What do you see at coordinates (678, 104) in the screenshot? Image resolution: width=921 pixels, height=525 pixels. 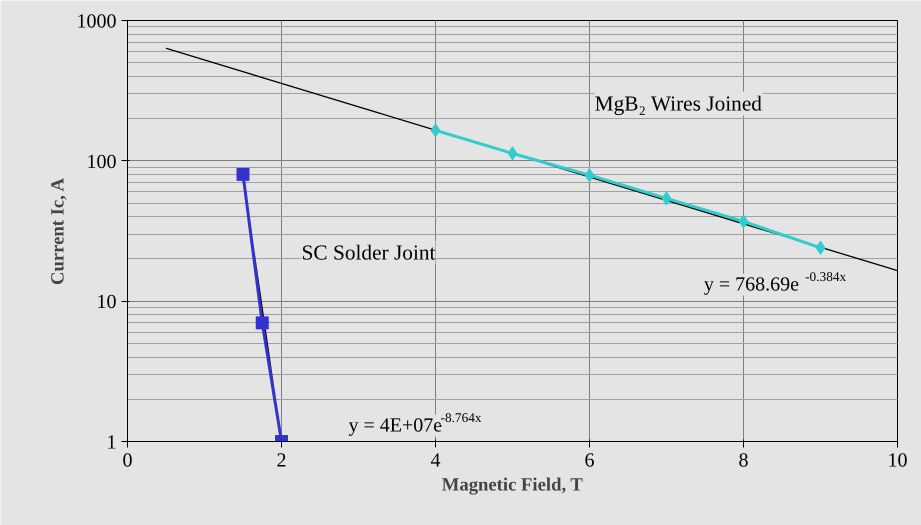 I see `annotation: MgB₂ Wires Joined` at bounding box center [678, 104].